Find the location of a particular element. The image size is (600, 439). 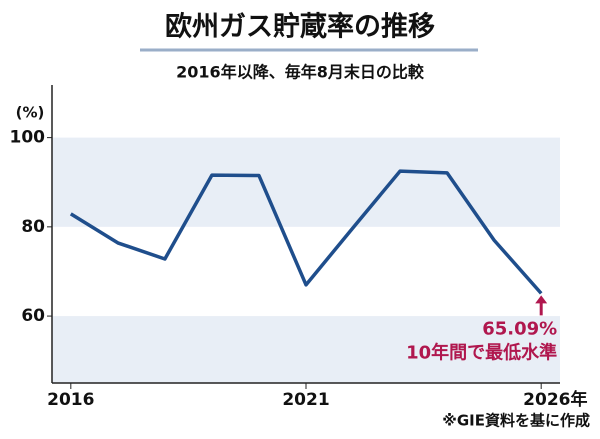

y-tick-label: 80 is located at coordinates (33, 227).